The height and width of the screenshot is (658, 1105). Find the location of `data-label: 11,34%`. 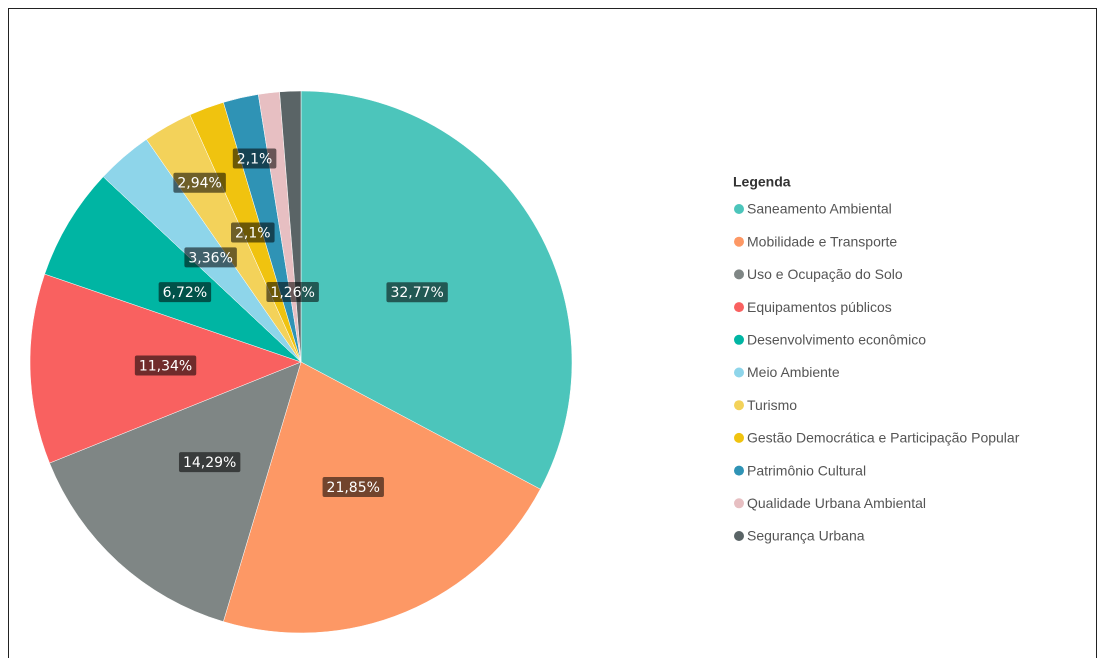

data-label: 11,34% is located at coordinates (165, 367).